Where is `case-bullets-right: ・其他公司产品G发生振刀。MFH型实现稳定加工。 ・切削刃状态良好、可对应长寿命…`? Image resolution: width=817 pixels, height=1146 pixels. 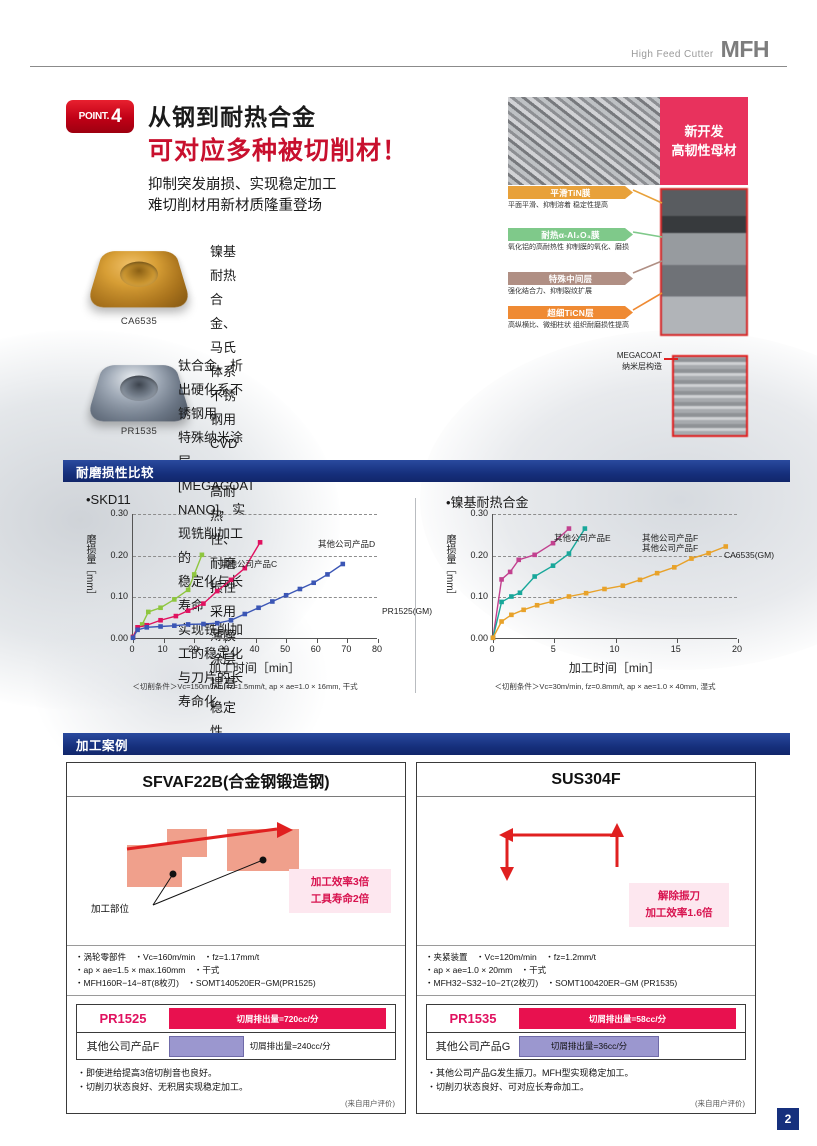 case-bullets-right: ・其他公司产品G发生振刀。MFH型实现稳定加工。 ・切削刃状态良好、可对应长寿命… is located at coordinates (586, 1077).